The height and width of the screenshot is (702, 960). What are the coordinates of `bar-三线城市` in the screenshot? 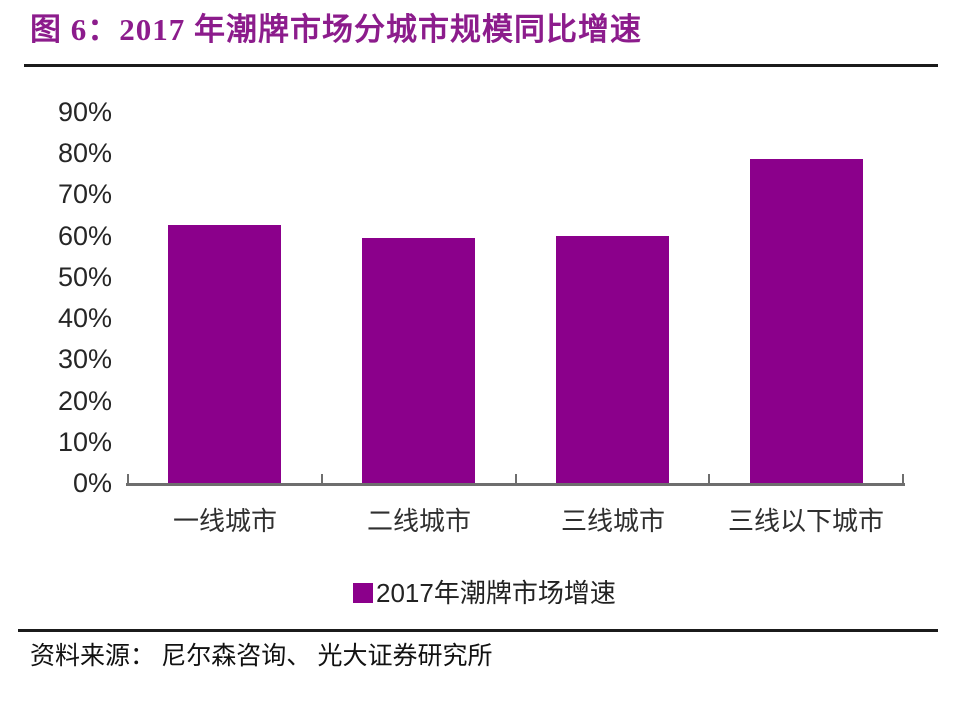 It's located at (612, 359).